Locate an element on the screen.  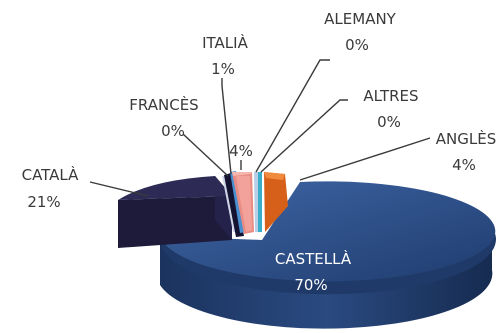
leader-italia is located at coordinates (226, 126).